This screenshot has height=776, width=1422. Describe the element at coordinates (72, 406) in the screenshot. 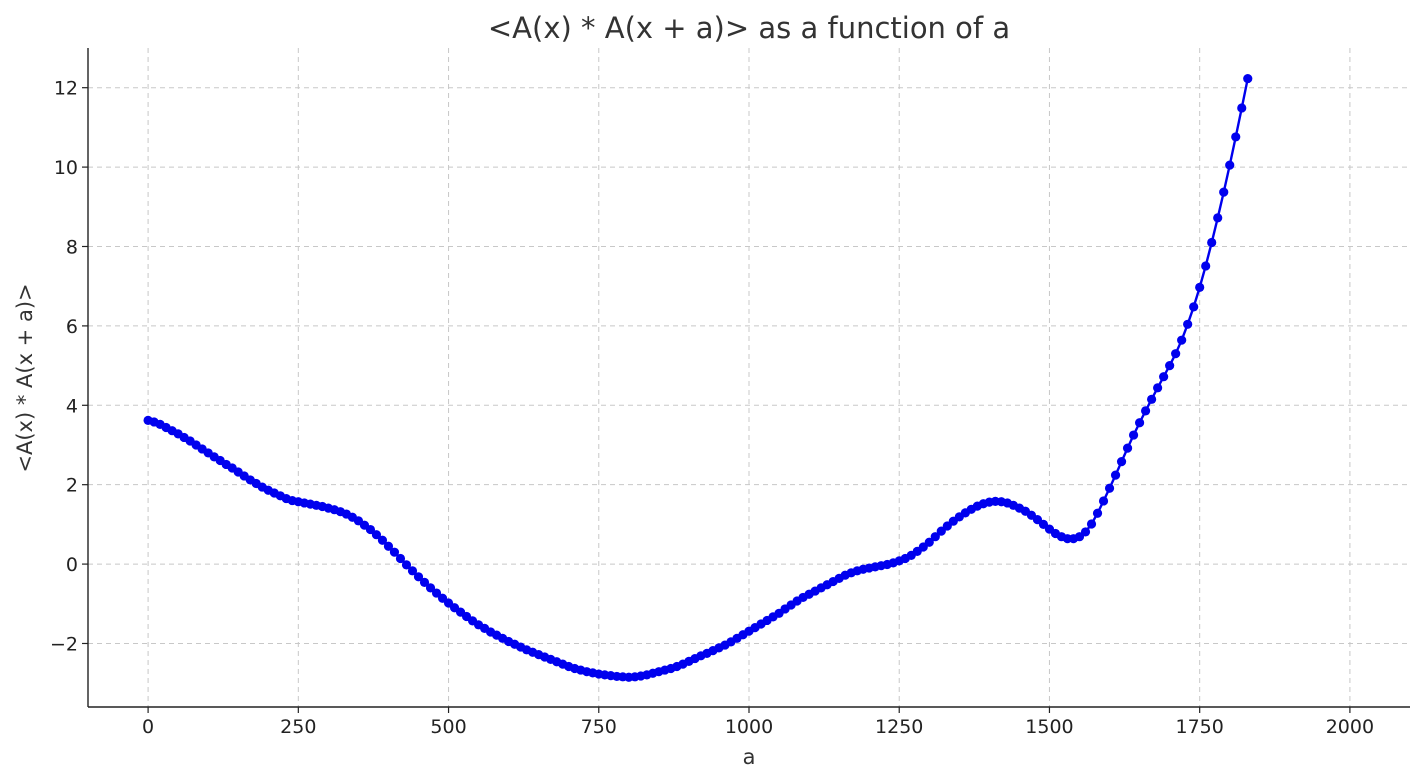

I see `y-tick-label: 4` at that location.